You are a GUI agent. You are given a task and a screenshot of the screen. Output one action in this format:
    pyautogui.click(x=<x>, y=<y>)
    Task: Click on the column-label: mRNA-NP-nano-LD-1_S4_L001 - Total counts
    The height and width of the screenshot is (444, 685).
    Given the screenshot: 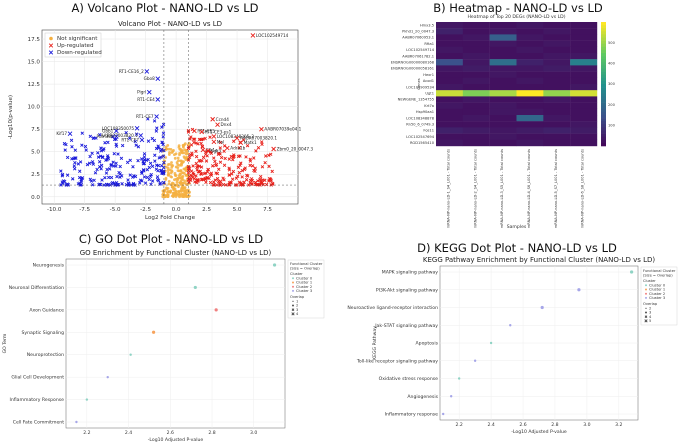 What is the action you would take?
    pyautogui.click(x=448, y=188)
    